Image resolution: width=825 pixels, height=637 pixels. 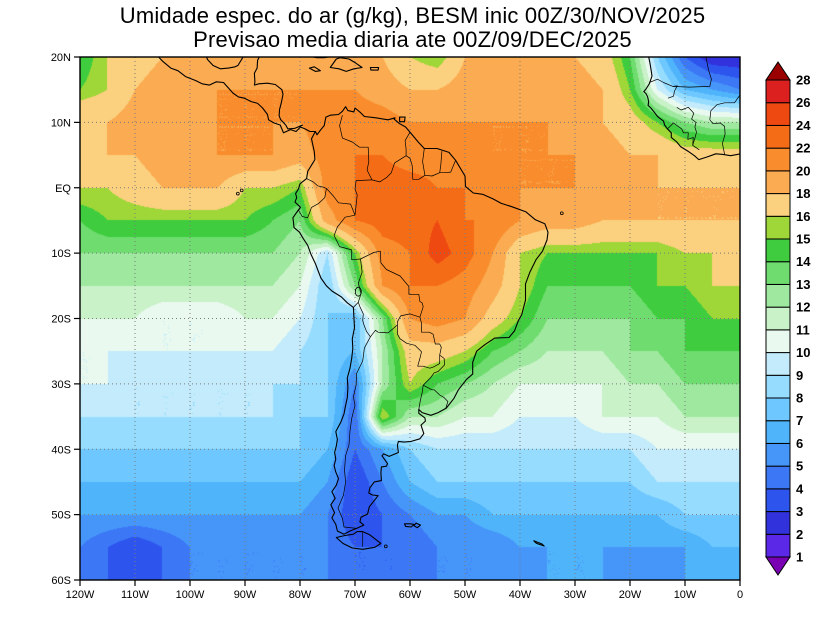 I want to click on colorbar-tick-label: 11, so click(x=803, y=329).